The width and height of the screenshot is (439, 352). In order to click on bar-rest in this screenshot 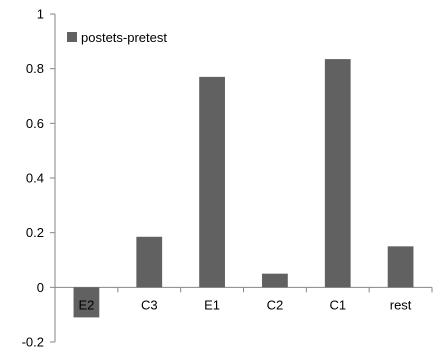, I will do `click(400, 267)`.